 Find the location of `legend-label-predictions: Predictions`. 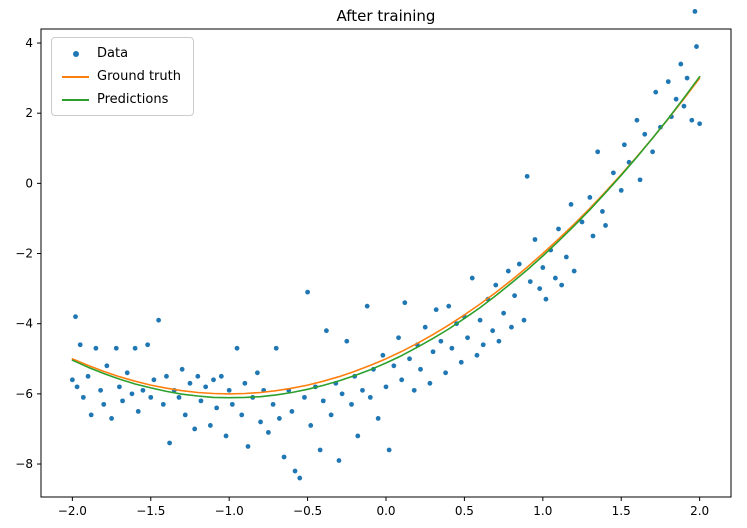

legend-label-predictions: Predictions is located at coordinates (133, 99).